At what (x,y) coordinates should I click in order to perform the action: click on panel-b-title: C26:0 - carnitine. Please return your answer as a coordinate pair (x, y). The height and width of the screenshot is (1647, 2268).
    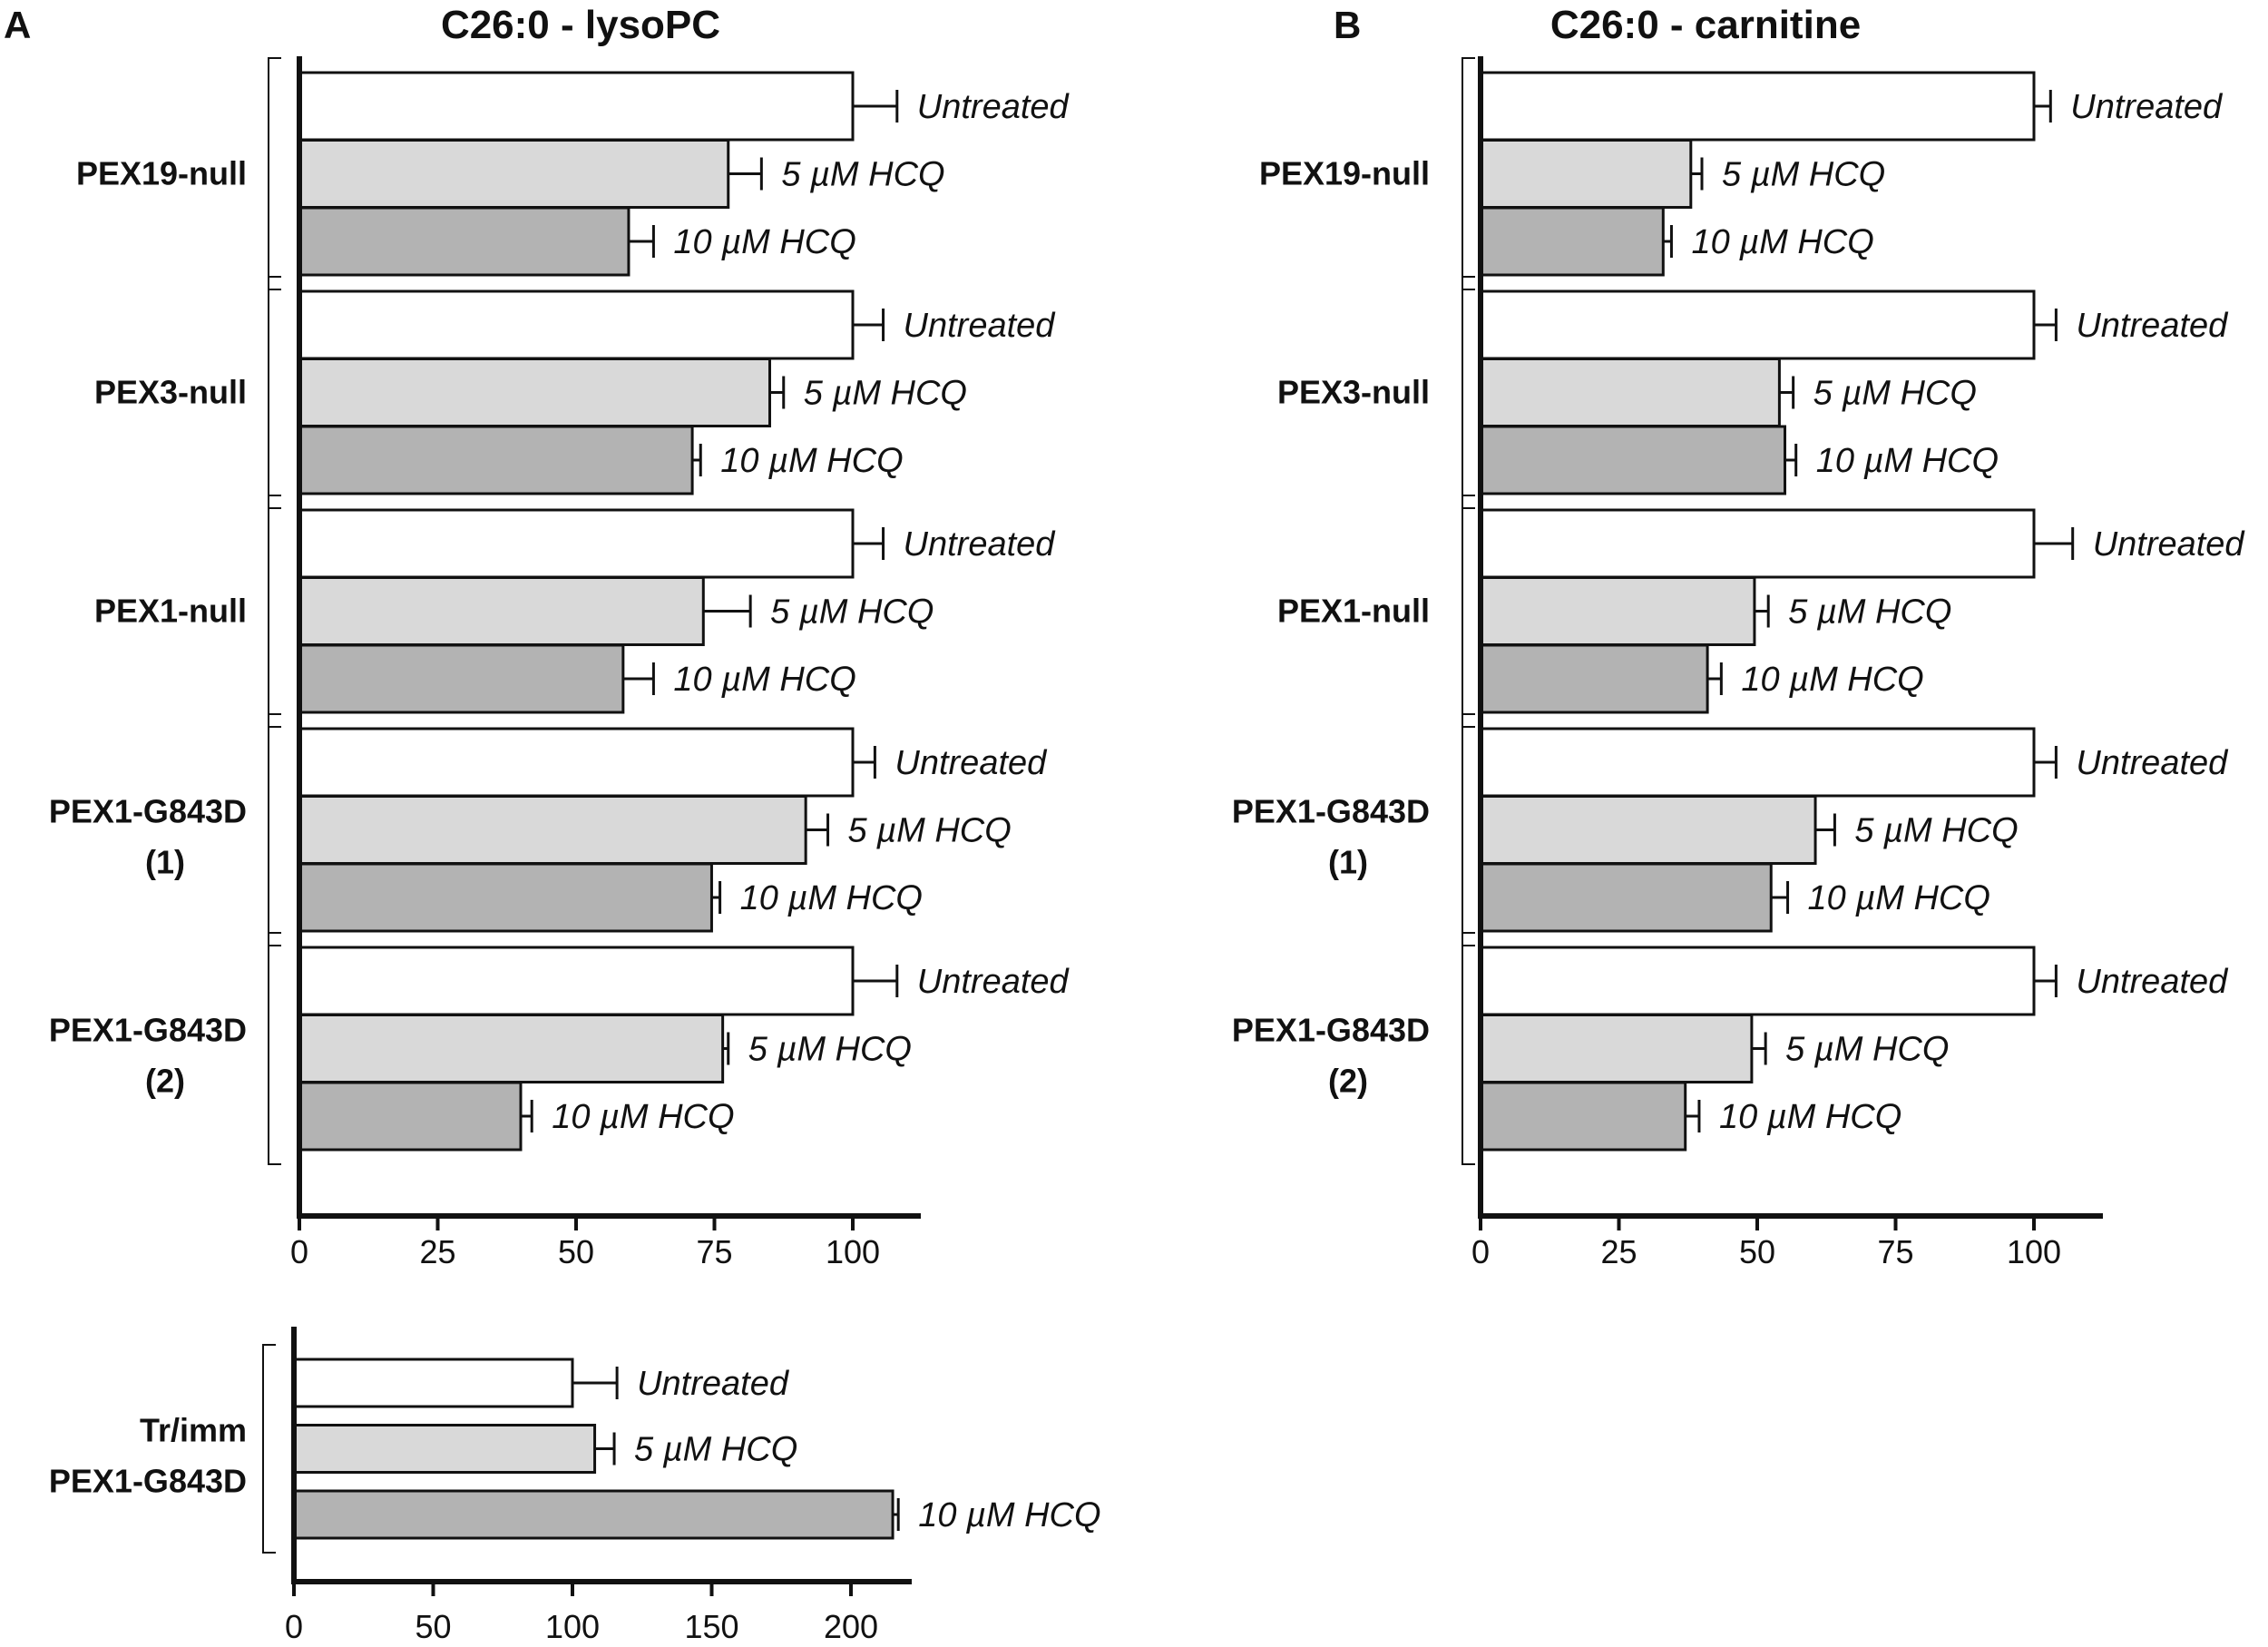
    Looking at the image, I should click on (1706, 25).